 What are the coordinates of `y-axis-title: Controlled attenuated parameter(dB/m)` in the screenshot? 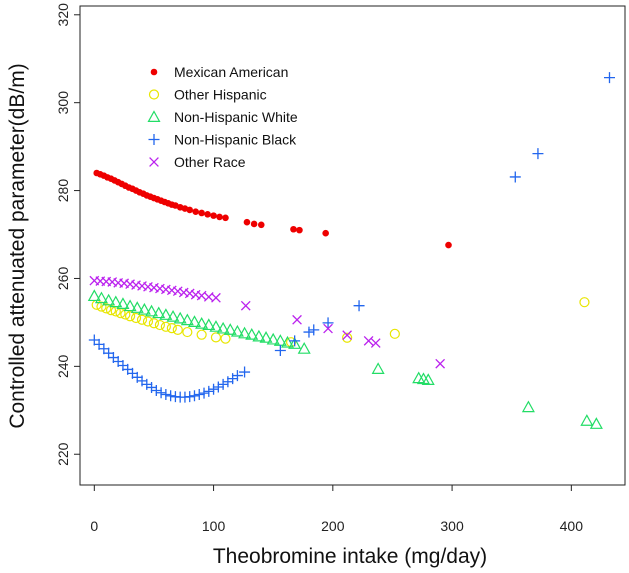 It's located at (17, 245).